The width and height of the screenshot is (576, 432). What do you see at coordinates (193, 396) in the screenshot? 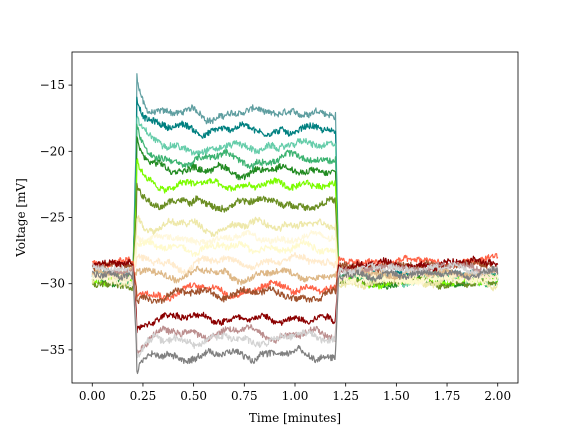
I see `x-tick-label: 0.50` at bounding box center [193, 396].